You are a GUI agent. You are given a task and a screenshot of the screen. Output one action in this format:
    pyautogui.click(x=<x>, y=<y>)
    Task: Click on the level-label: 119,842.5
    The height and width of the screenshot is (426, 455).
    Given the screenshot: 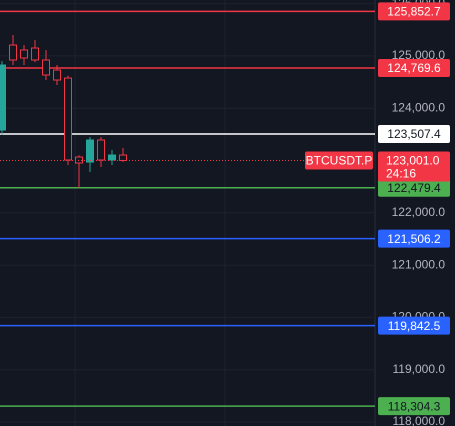 What is the action you would take?
    pyautogui.click(x=414, y=326)
    